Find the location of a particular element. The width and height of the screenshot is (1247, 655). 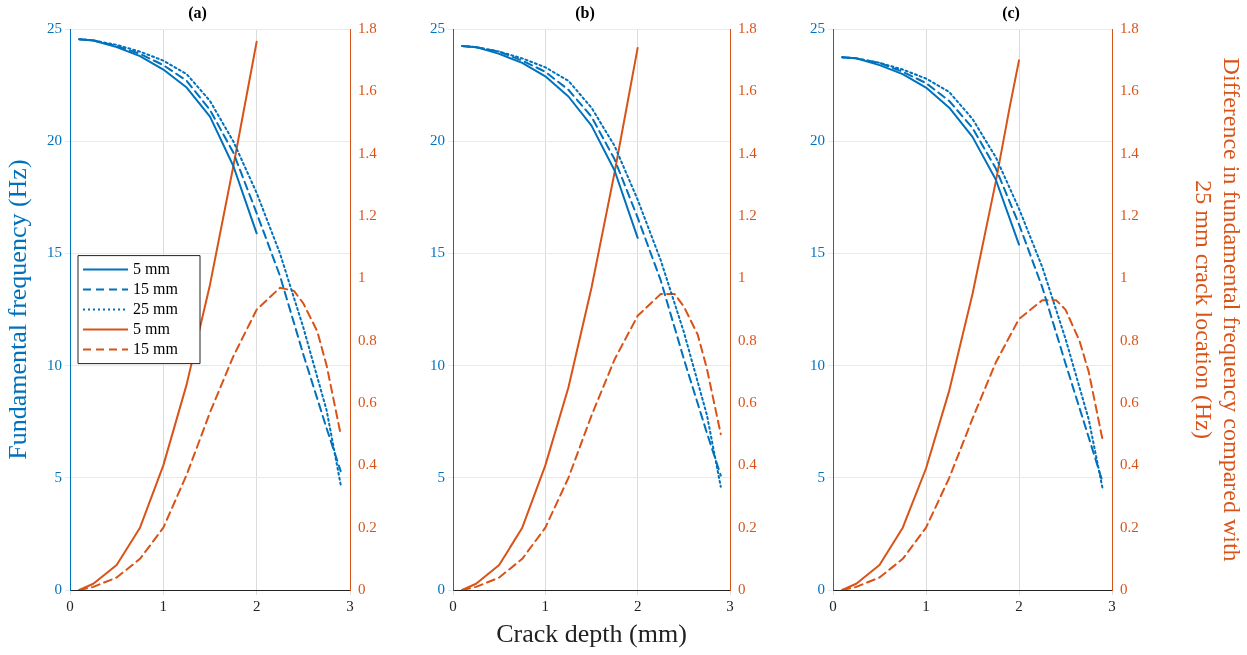

chart-title: (b) is located at coordinates (585, 12).